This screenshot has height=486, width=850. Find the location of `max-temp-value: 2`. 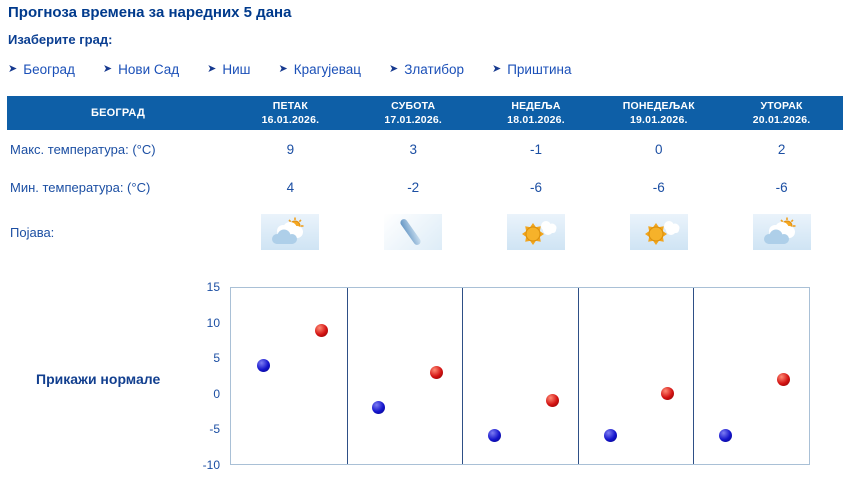

max-temp-value: 2 is located at coordinates (781, 149).